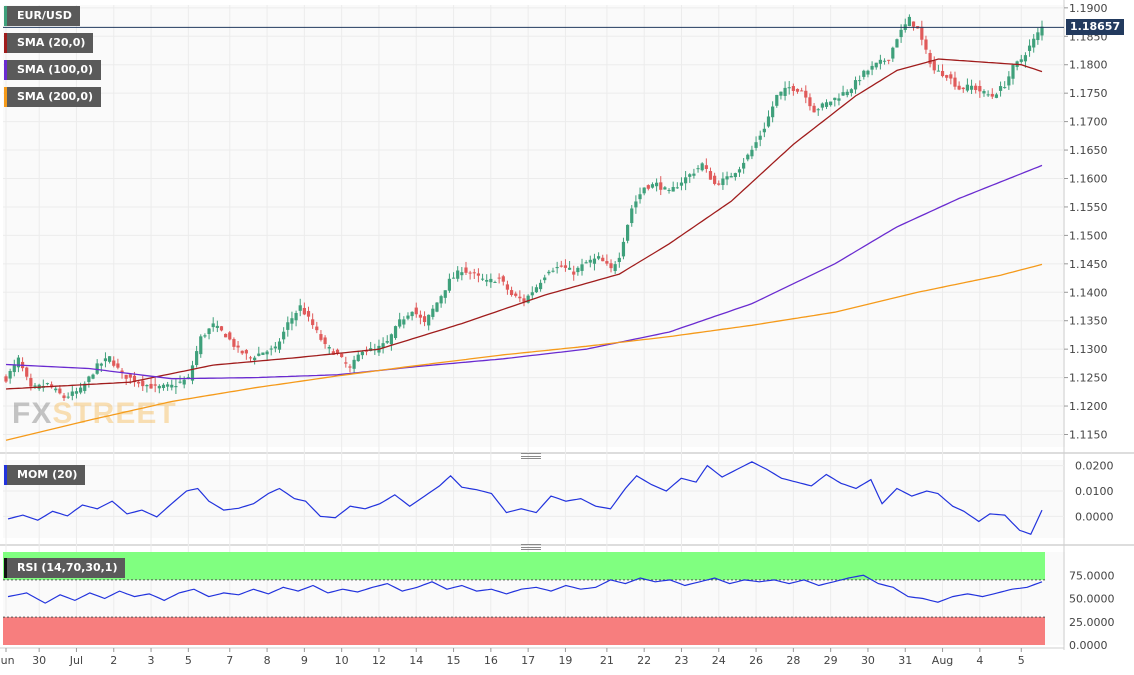 The width and height of the screenshot is (1134, 675). Describe the element at coordinates (53, 97) in the screenshot. I see `legend-sma-200: SMA (200,0)` at that location.